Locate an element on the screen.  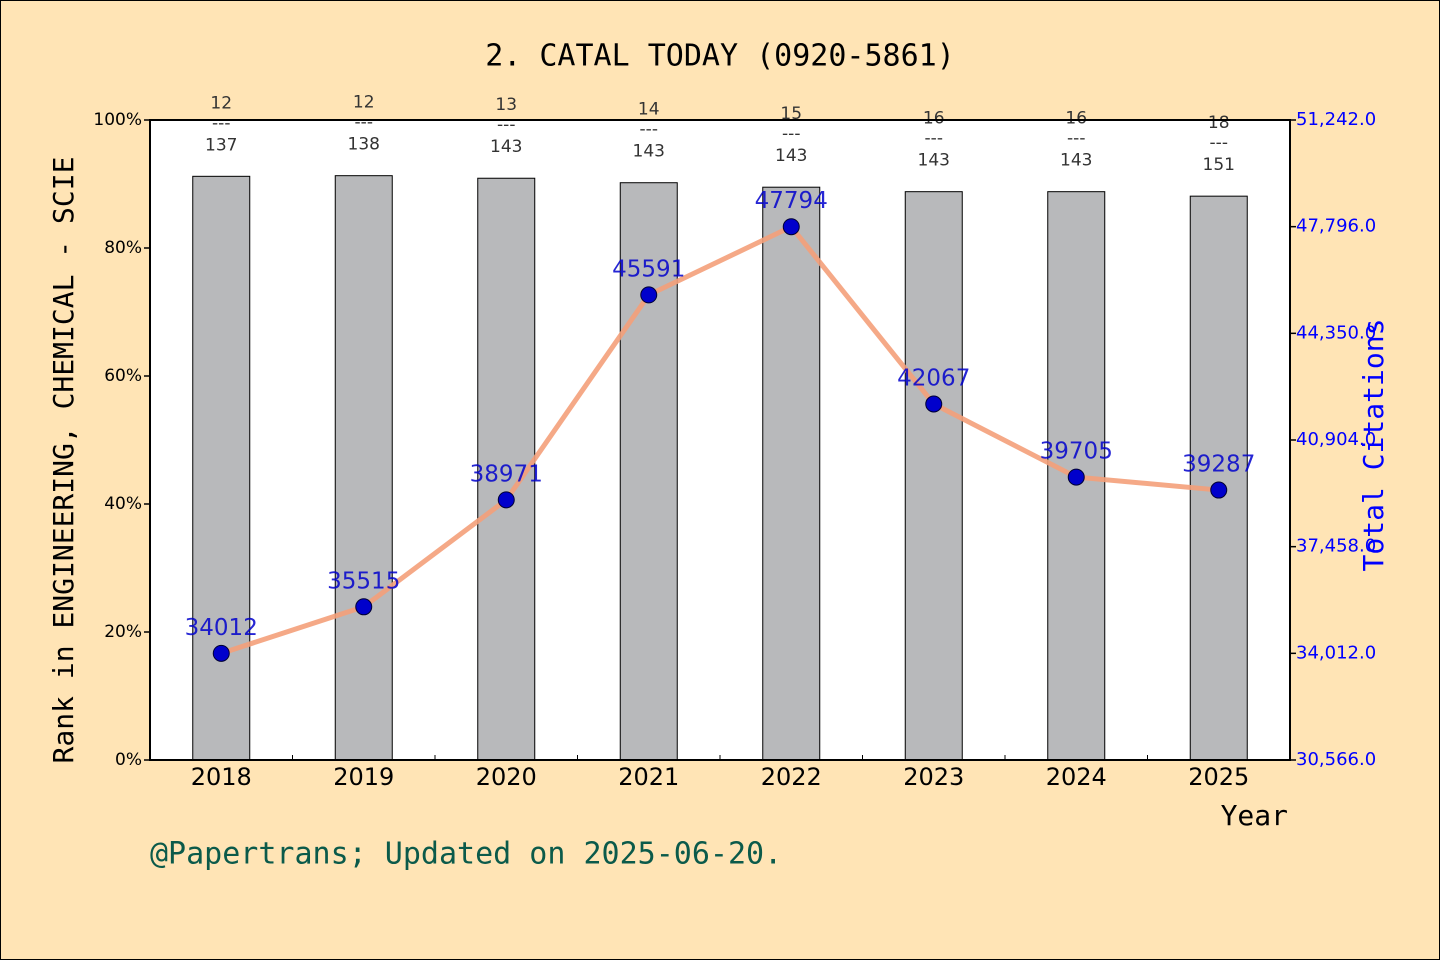
y2-tick-label: 30,566.0 is located at coordinates (1336, 759).